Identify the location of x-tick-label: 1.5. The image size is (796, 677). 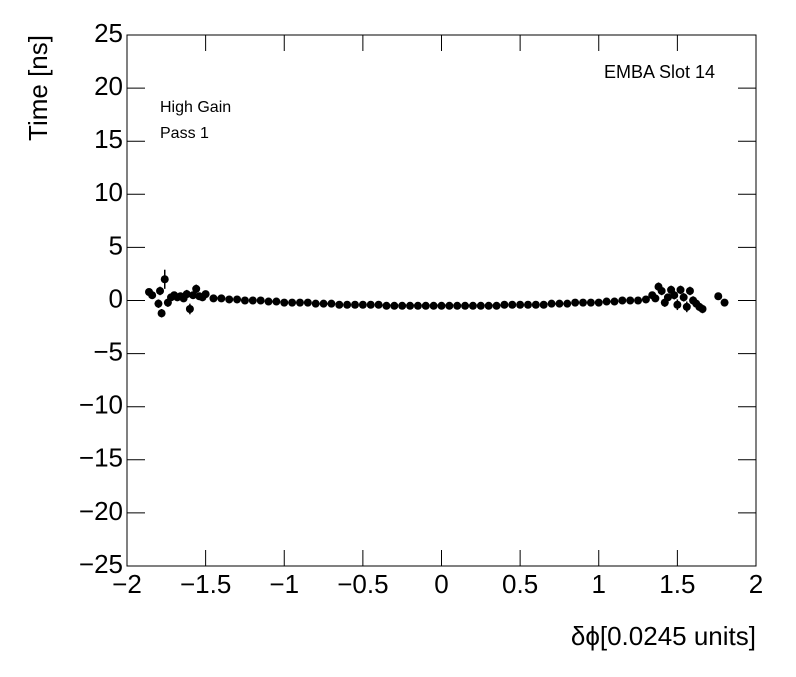
(677, 584).